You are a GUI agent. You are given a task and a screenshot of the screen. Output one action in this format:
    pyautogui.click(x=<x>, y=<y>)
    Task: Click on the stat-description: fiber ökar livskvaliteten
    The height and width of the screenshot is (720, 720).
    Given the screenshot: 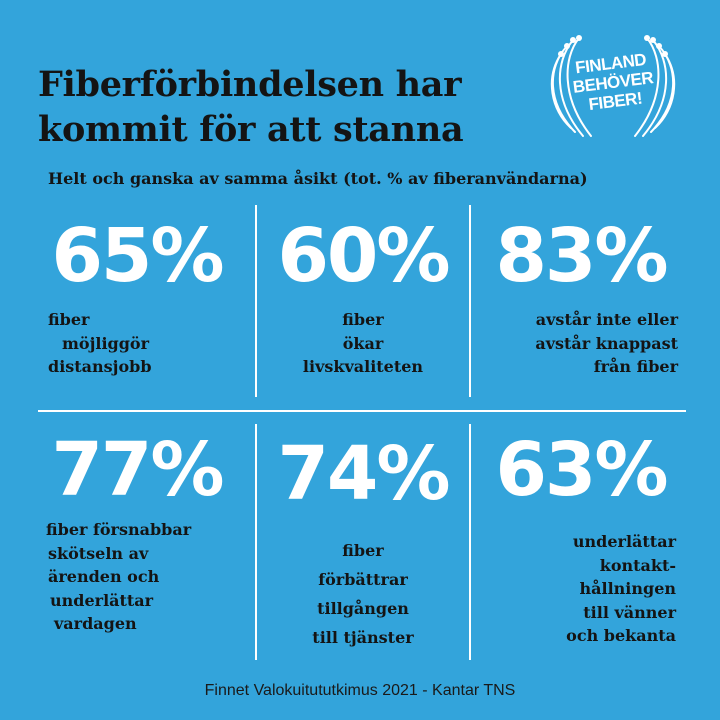 What is the action you would take?
    pyautogui.click(x=363, y=343)
    